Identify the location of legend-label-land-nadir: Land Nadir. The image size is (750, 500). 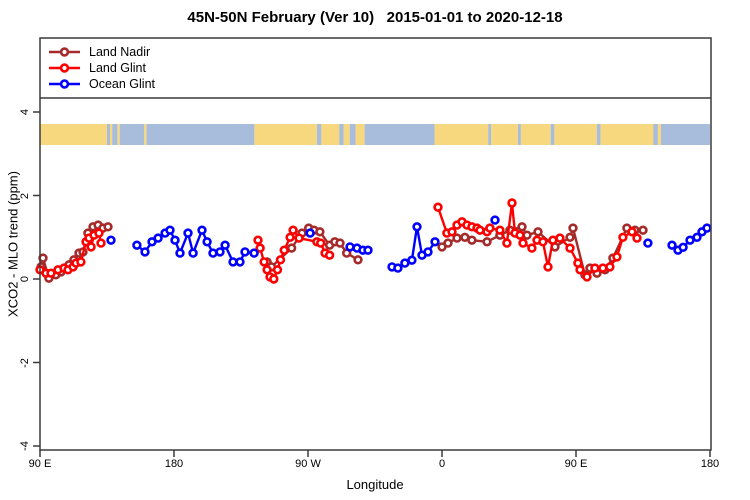
(120, 52).